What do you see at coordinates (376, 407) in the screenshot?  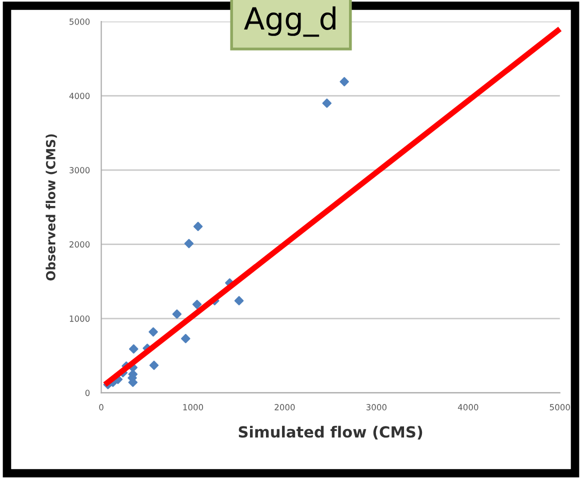 I see `x-tick-label: 3000` at bounding box center [376, 407].